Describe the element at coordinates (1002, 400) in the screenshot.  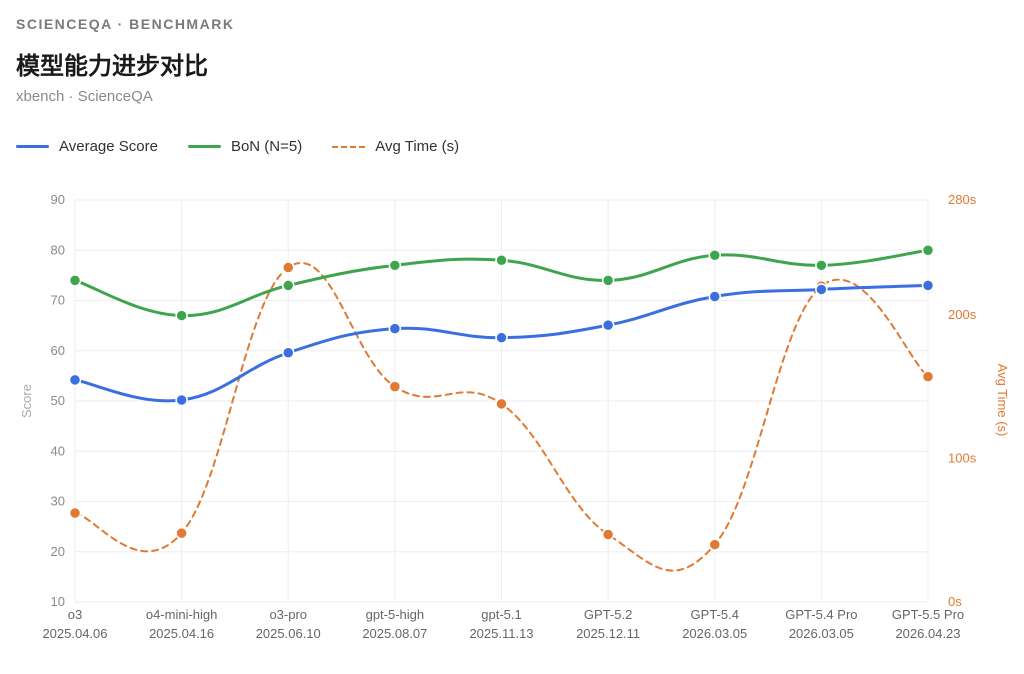
I see `y-right-axis-label: Avg Time (s)` at that location.